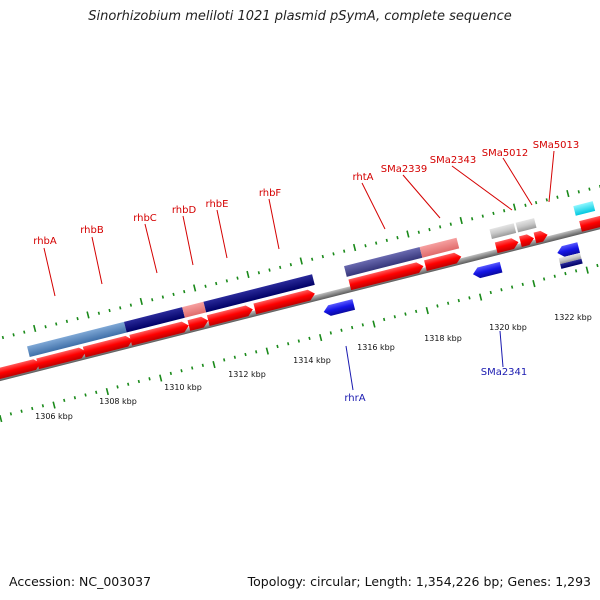 Image resolution: width=600 pixels, height=600 pixels. Describe the element at coordinates (453, 160) in the screenshot. I see `gene-label-SMa2343: SMa2343` at that location.